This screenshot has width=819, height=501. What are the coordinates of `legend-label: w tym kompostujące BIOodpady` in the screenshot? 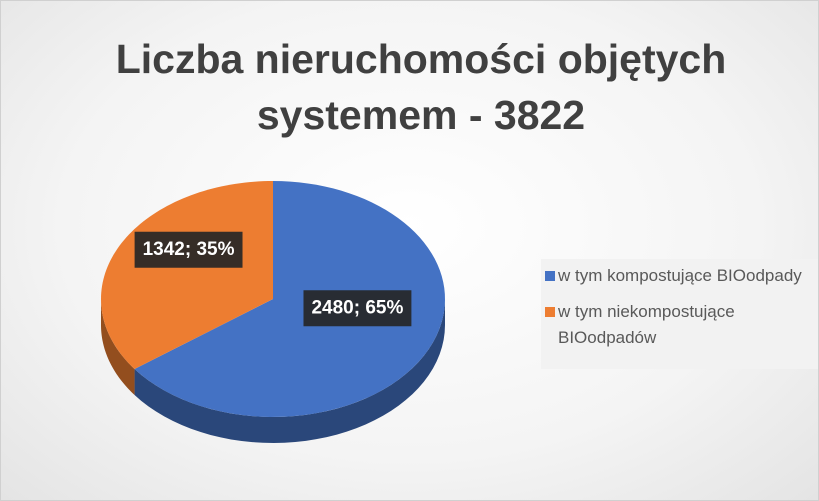 It's located at (680, 275).